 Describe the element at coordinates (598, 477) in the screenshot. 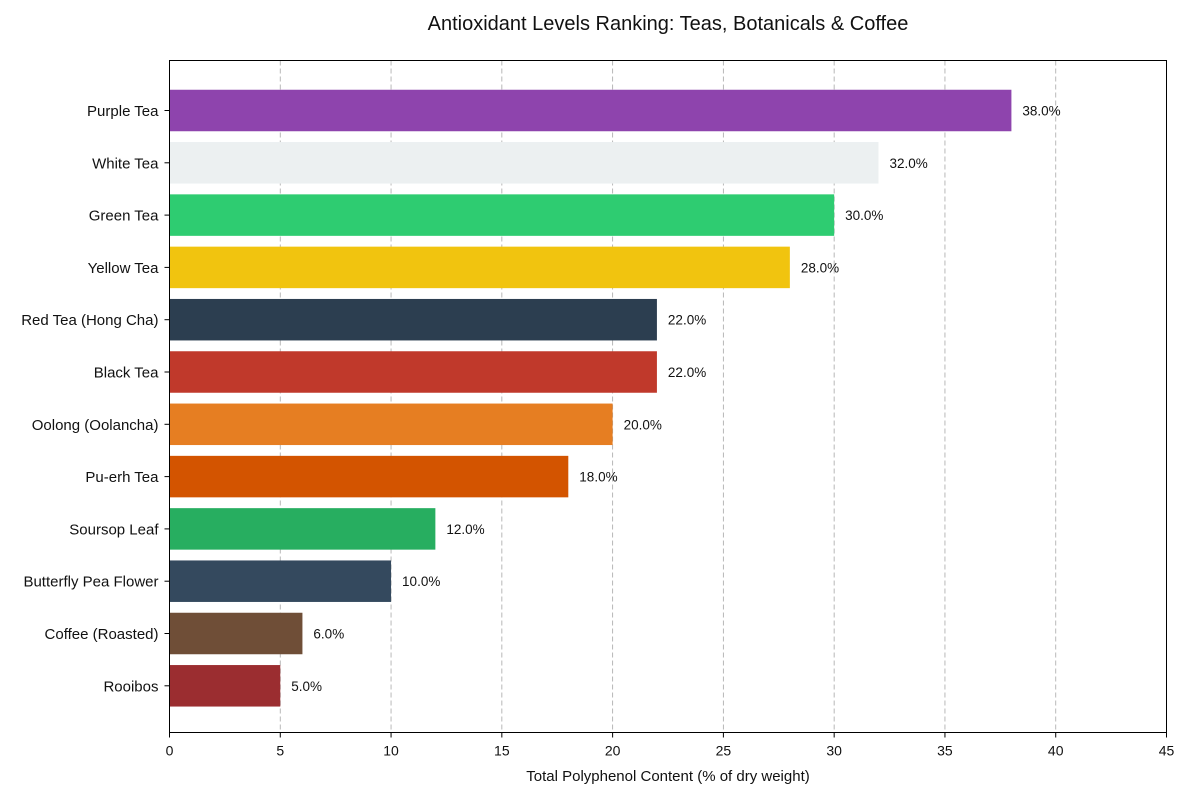

I see `value-label: 18.0%` at that location.